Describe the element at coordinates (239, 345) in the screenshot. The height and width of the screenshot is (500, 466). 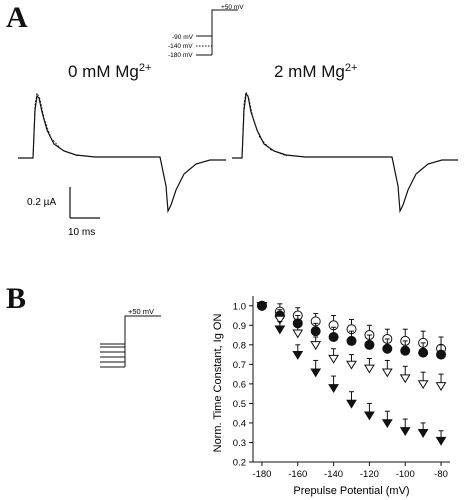
I see `y-tick-label: 0.8` at that location.